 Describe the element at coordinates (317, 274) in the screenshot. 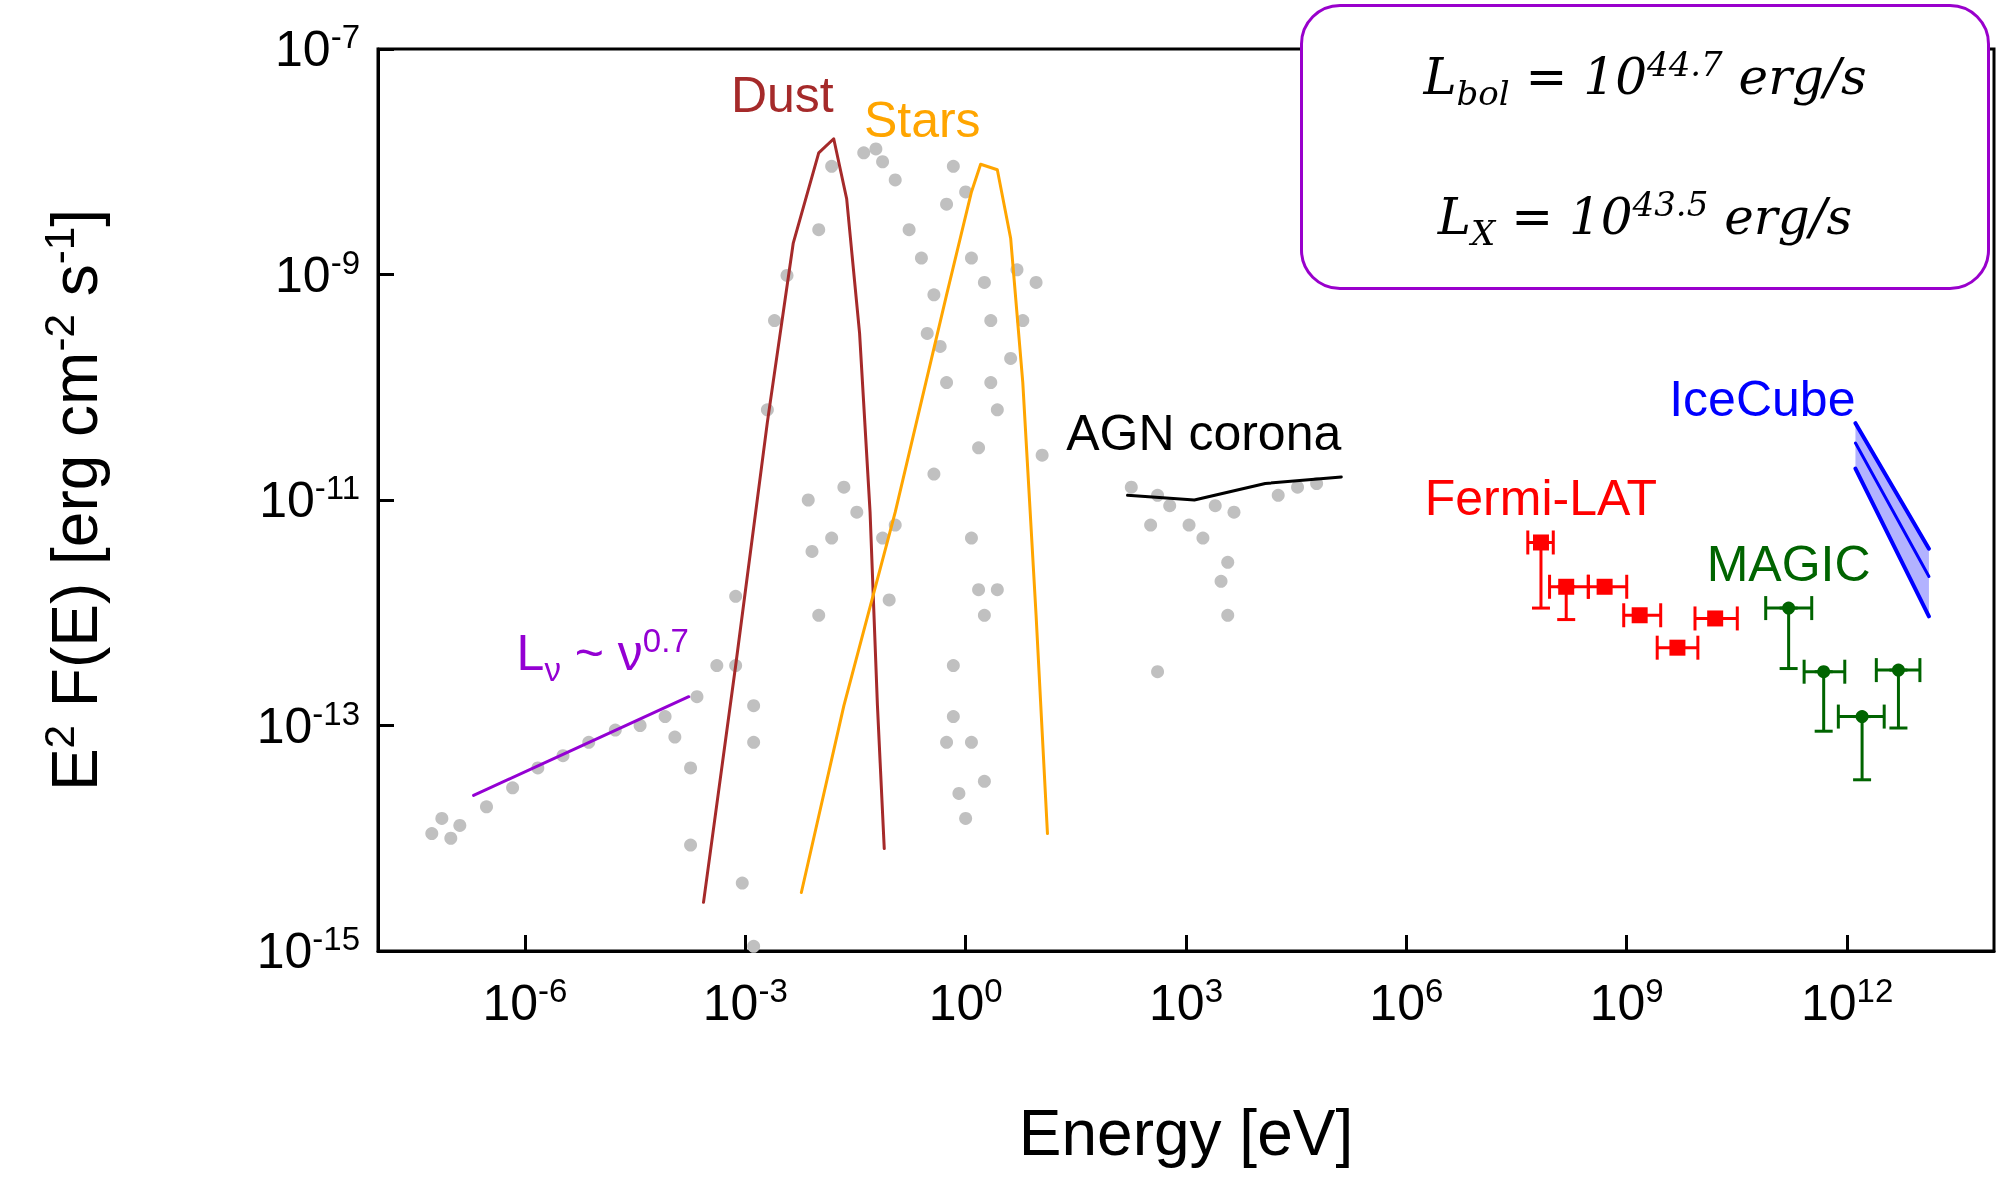

I see `y-tick-label: 10$^{-9}$` at that location.